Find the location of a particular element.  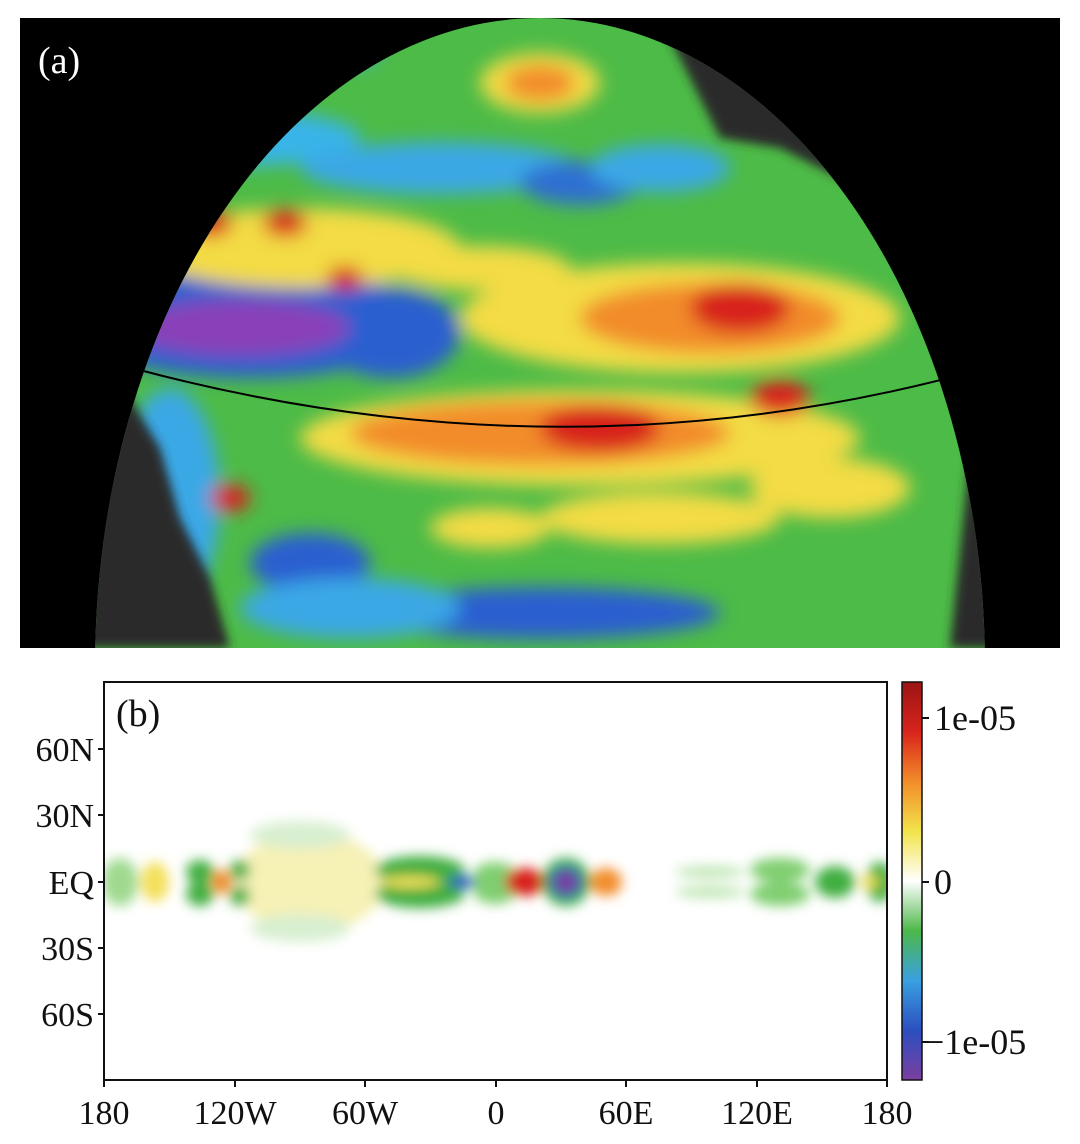

x-tick-label: 60W is located at coordinates (365, 1113).